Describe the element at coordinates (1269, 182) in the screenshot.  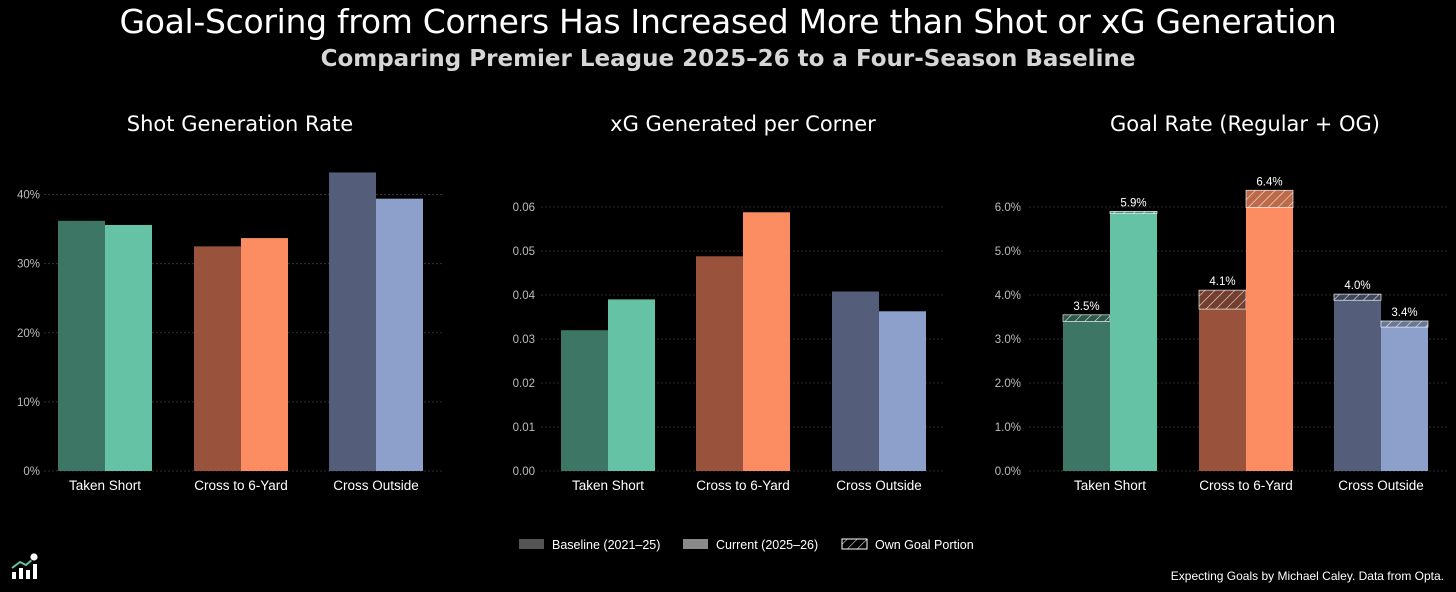
I see `data-label: 6.4%` at that location.